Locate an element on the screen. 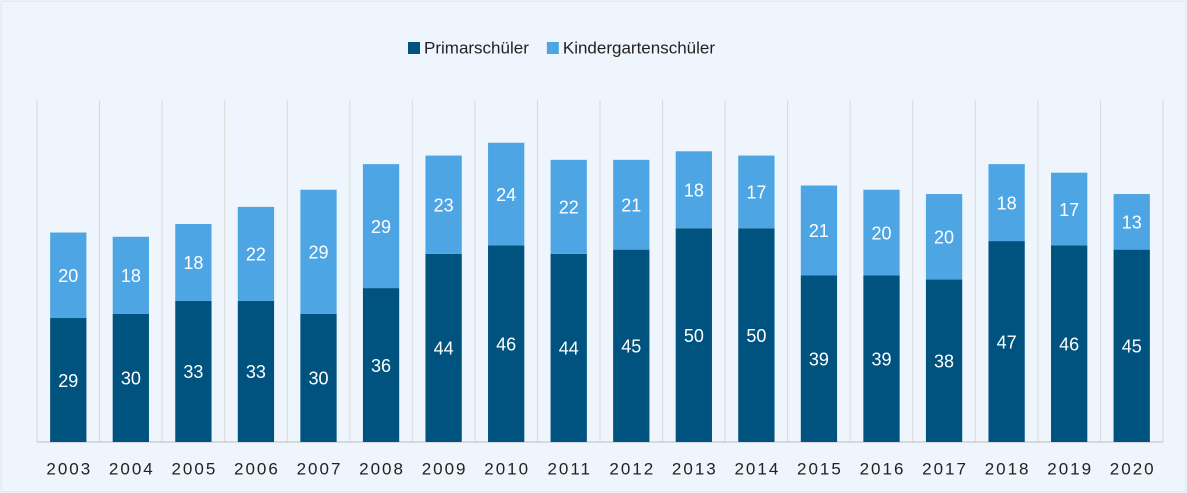 The image size is (1187, 493). data-label: 47 is located at coordinates (1007, 342).